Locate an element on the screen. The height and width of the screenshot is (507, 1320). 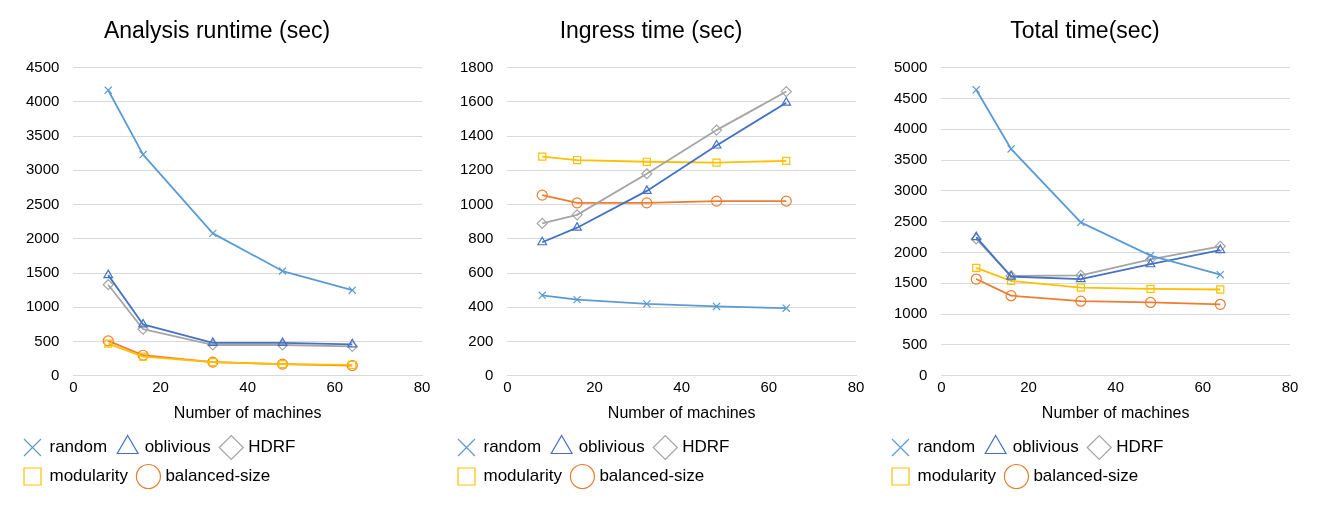
y-tick-label: 1600 is located at coordinates (476, 100).